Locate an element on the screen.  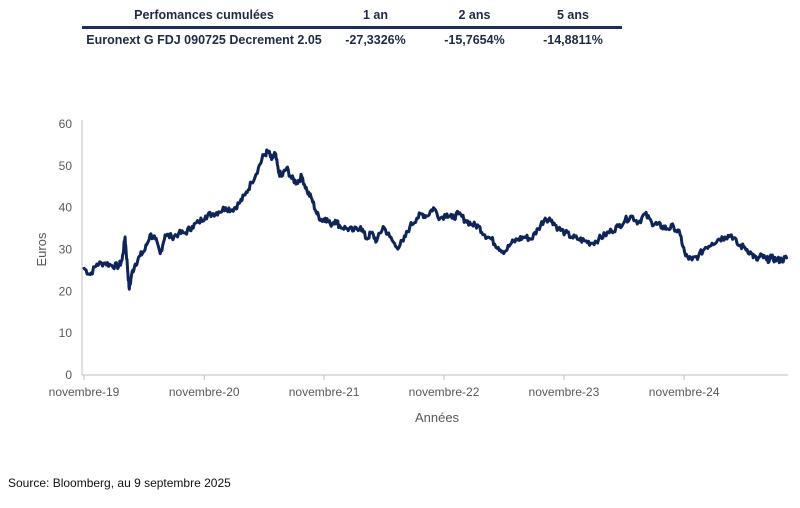
x-tick-label: novembre-19 is located at coordinates (84, 392).